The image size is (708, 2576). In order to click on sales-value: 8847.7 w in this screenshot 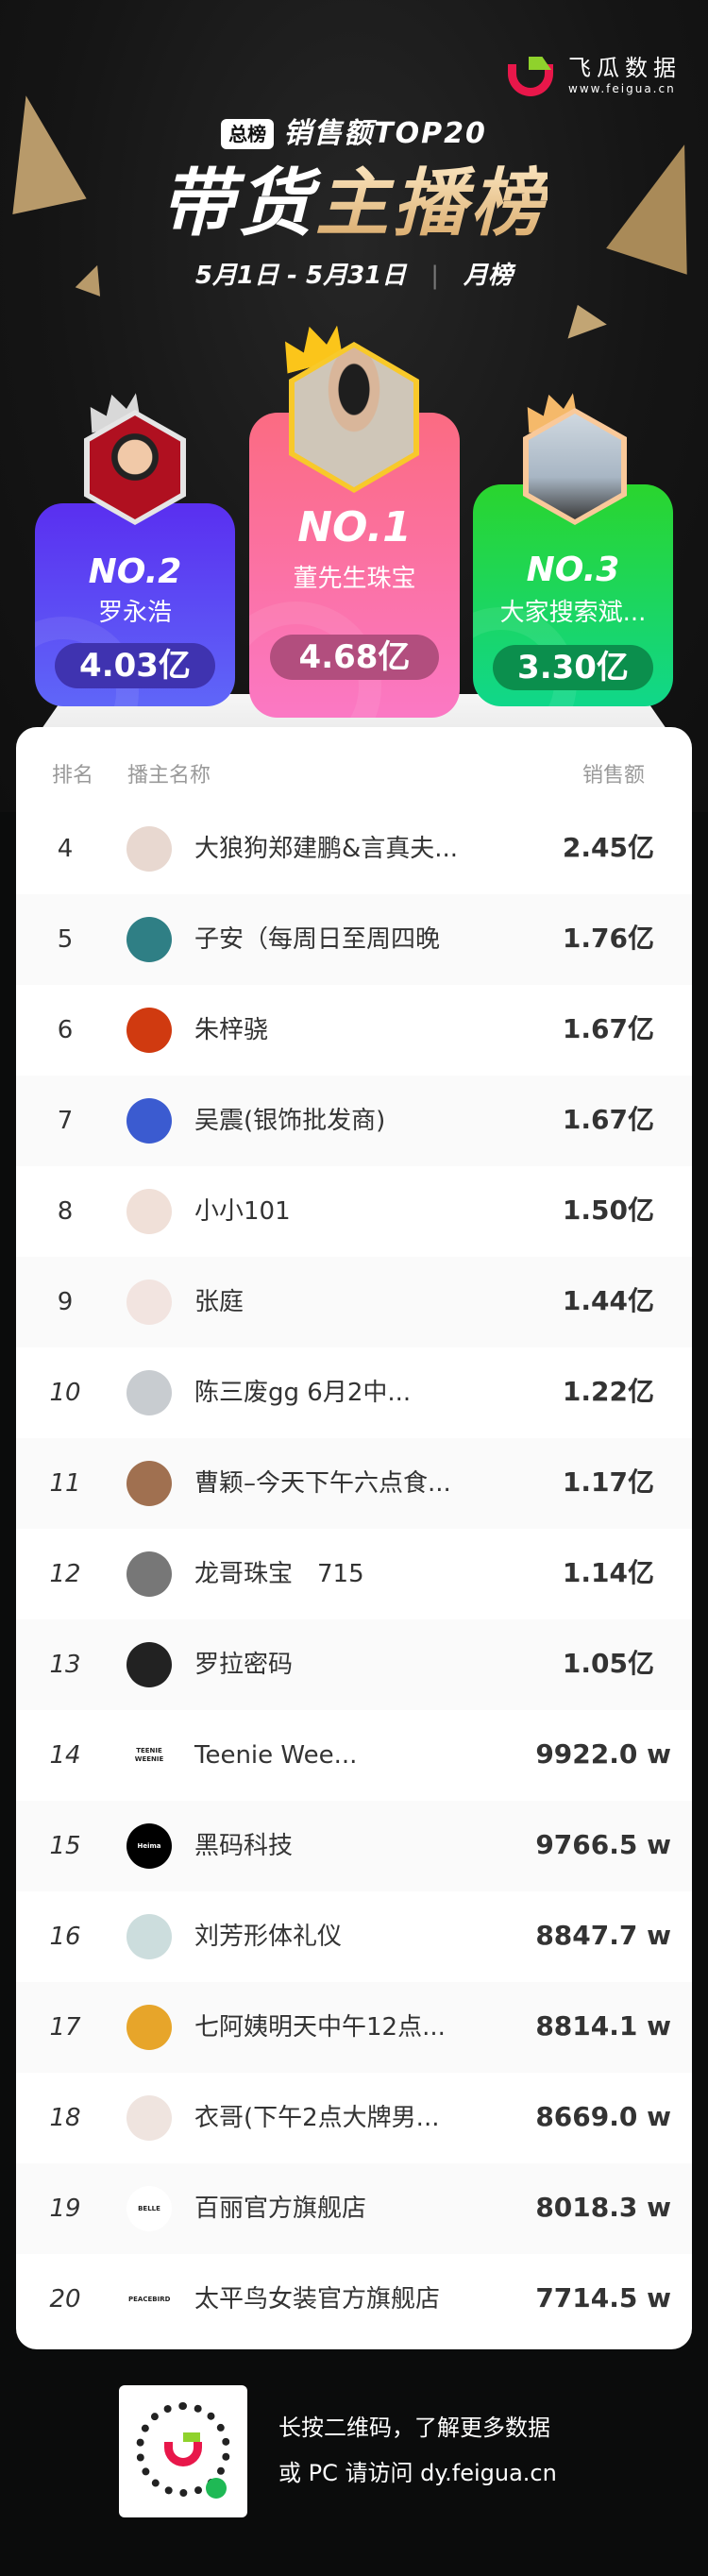, I will do `click(603, 1936)`.